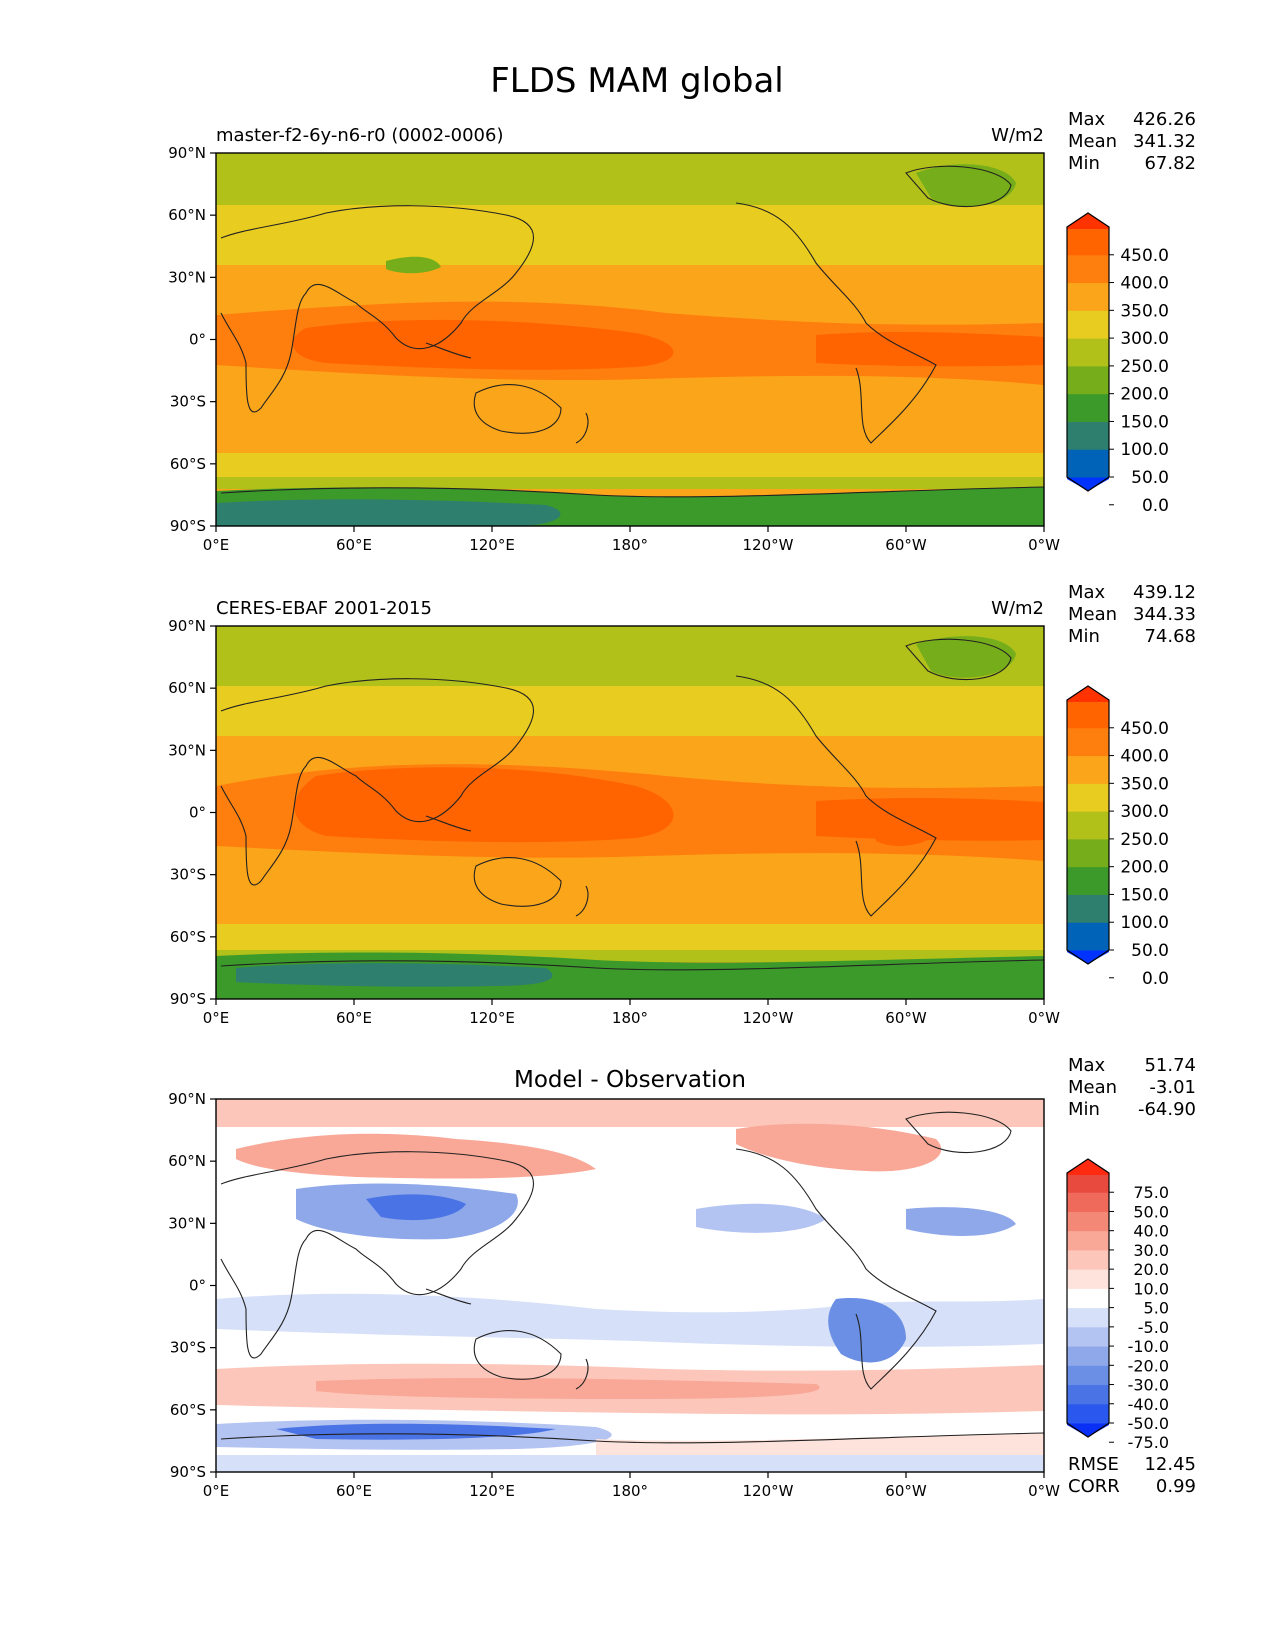  I want to click on error-stat-label: RMSE, so click(1093, 1464).